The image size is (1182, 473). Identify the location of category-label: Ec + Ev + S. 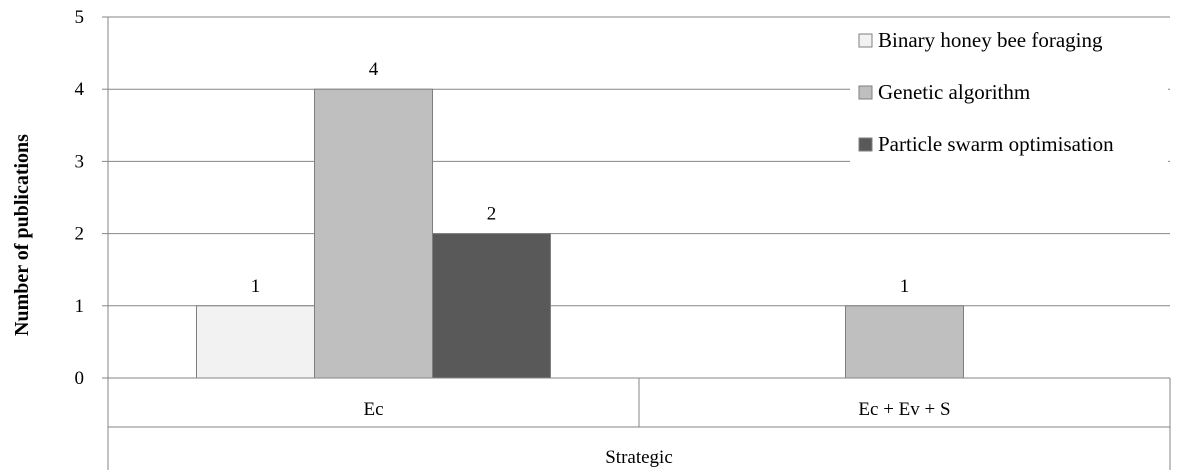
(904, 409).